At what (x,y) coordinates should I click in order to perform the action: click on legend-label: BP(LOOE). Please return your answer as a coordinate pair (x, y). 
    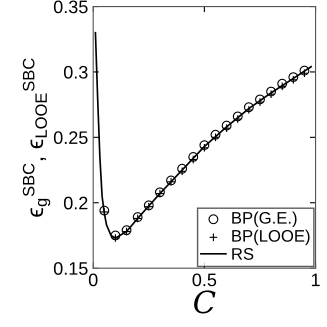
    Looking at the image, I should click on (271, 238).